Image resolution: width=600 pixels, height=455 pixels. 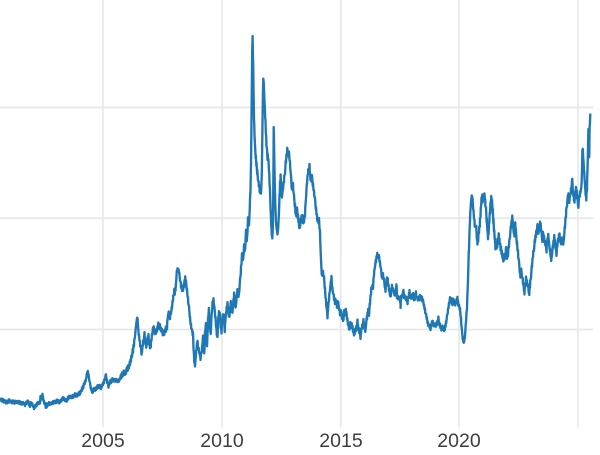 I want to click on svg-text: 2020, so click(x=459, y=440).